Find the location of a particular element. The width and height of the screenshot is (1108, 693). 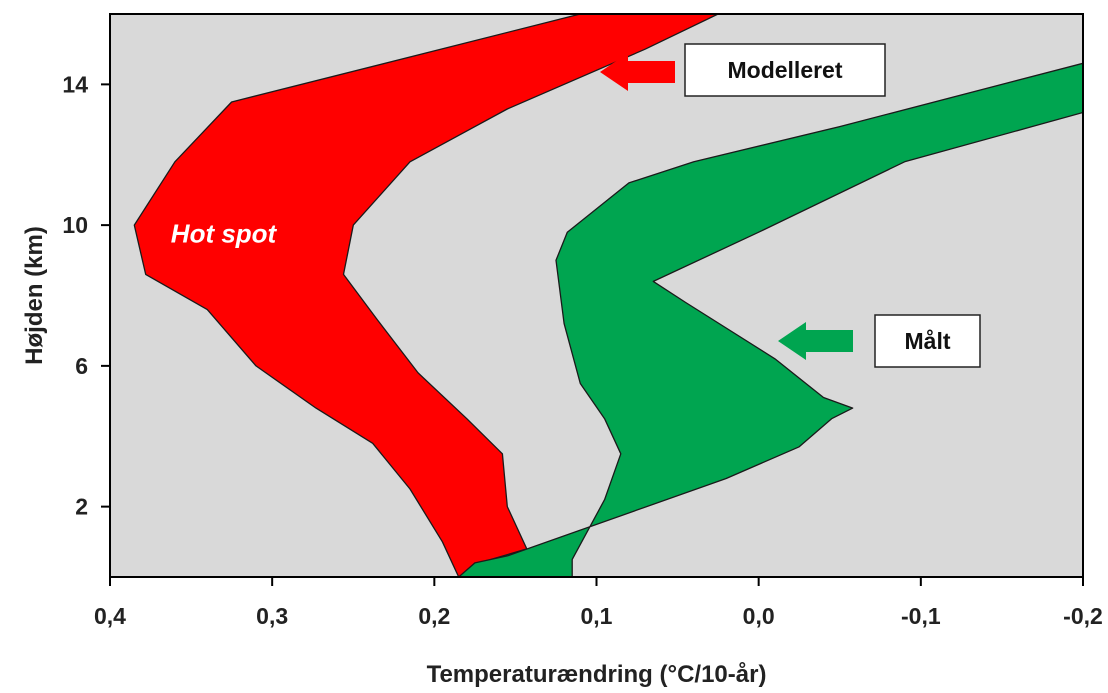

legend-label: Modelleret is located at coordinates (784, 70).